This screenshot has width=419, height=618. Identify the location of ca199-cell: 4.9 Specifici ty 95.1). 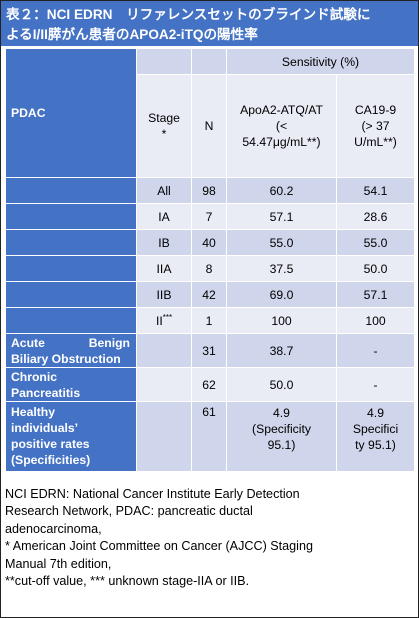
(375, 436).